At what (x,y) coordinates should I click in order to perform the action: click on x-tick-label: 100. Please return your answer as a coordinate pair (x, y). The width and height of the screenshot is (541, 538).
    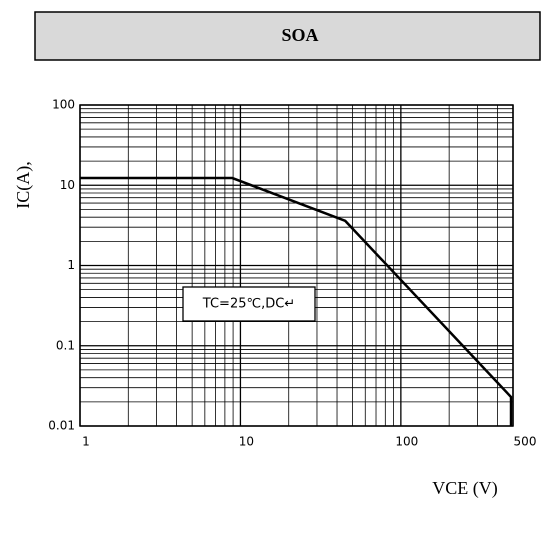
    Looking at the image, I should click on (406, 442).